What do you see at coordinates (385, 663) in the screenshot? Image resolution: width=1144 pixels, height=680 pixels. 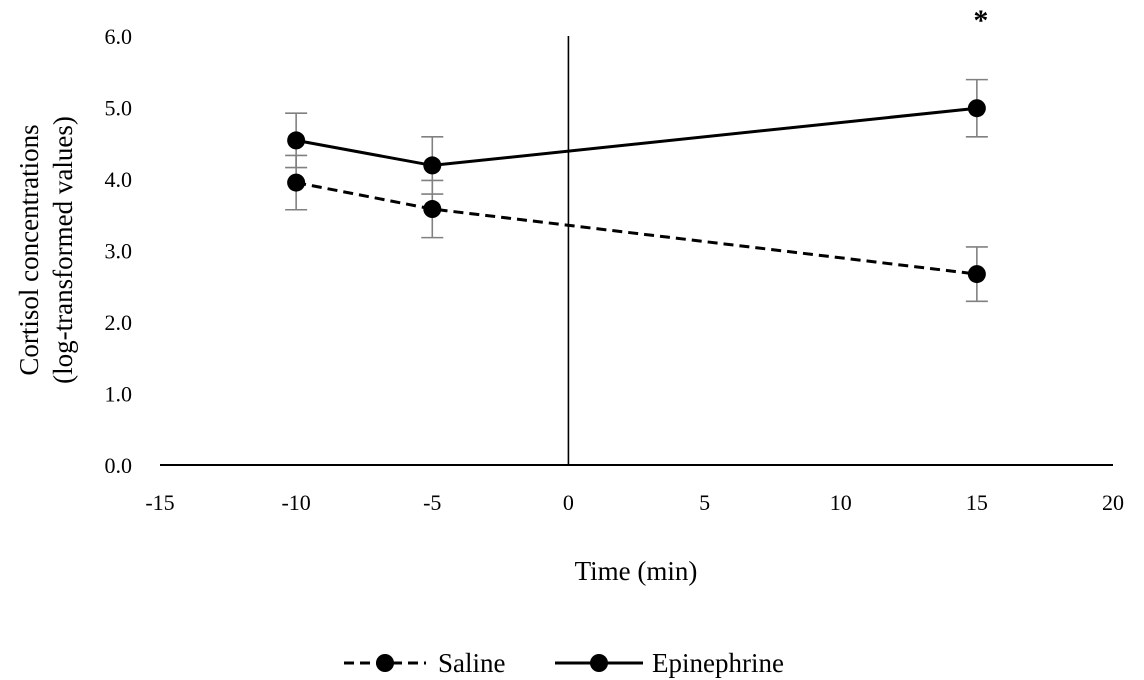 I see `legend-marker-saline` at bounding box center [385, 663].